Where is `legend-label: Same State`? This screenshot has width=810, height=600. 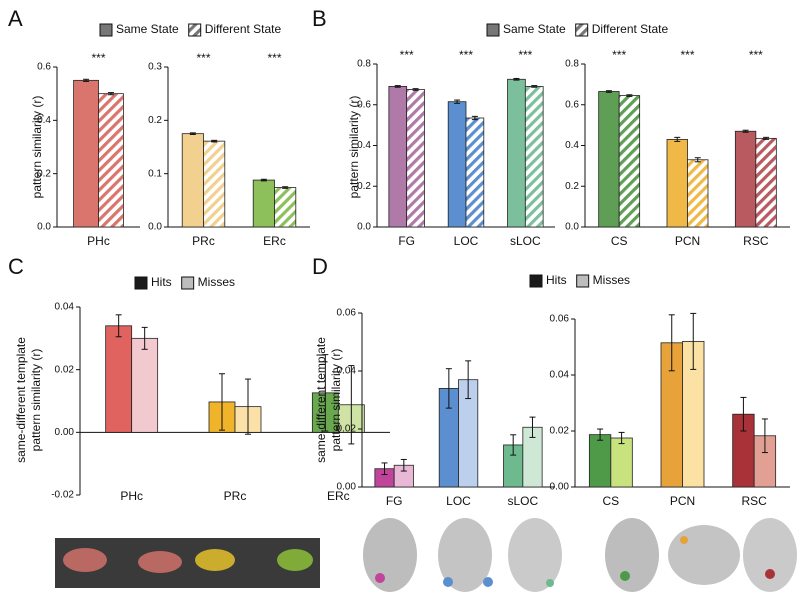 legend-label: Same State is located at coordinates (534, 29).